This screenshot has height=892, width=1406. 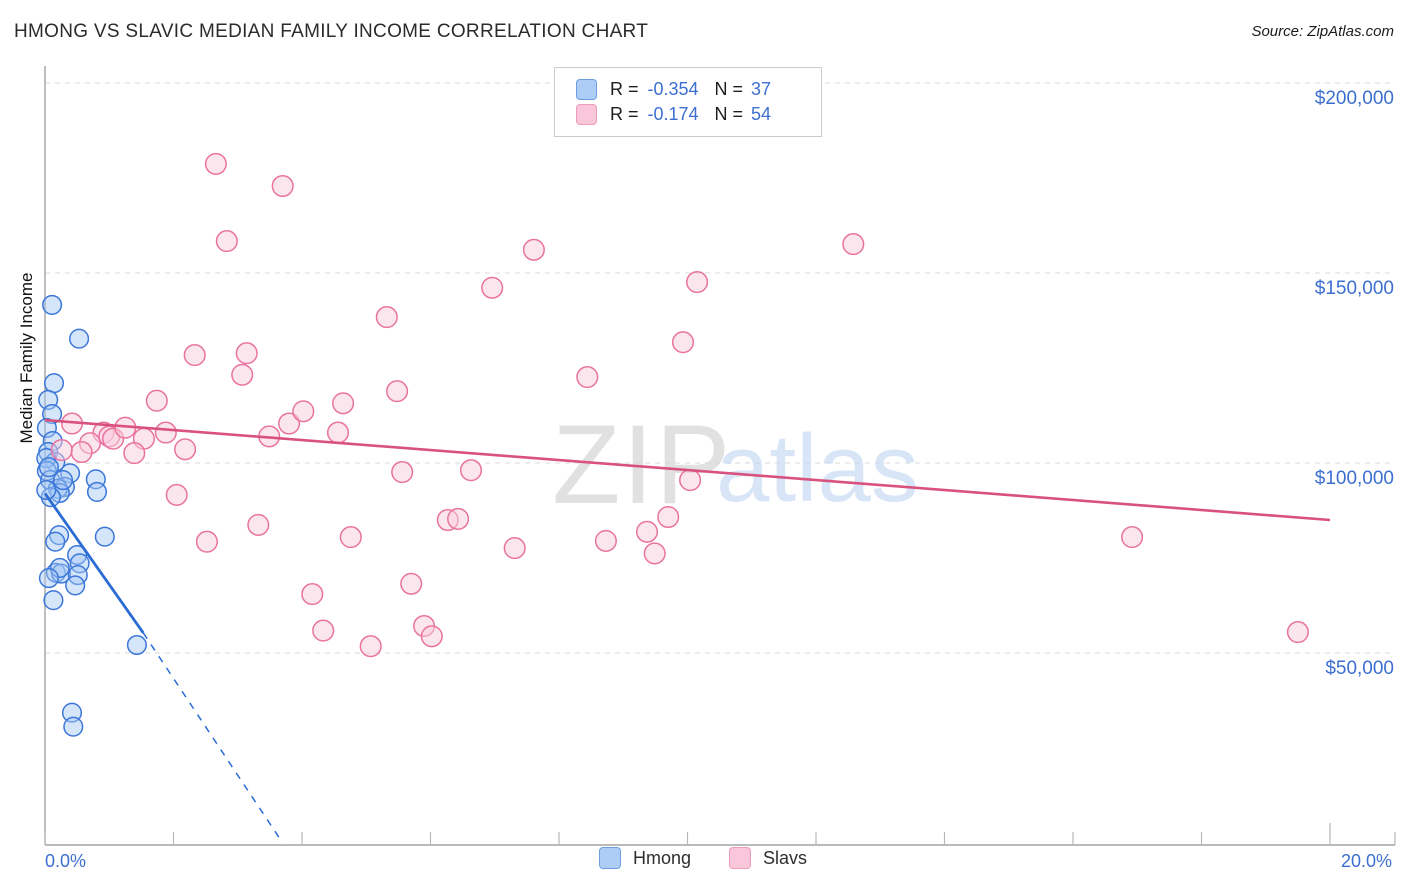 What do you see at coordinates (785, 857) in the screenshot?
I see `slavs-legend-label: Slavs` at bounding box center [785, 857].